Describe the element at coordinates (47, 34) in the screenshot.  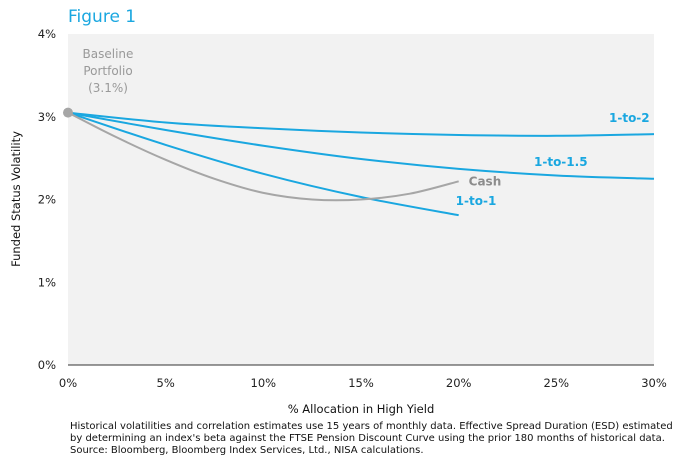
I see `y-tick-label: 4%` at that location.